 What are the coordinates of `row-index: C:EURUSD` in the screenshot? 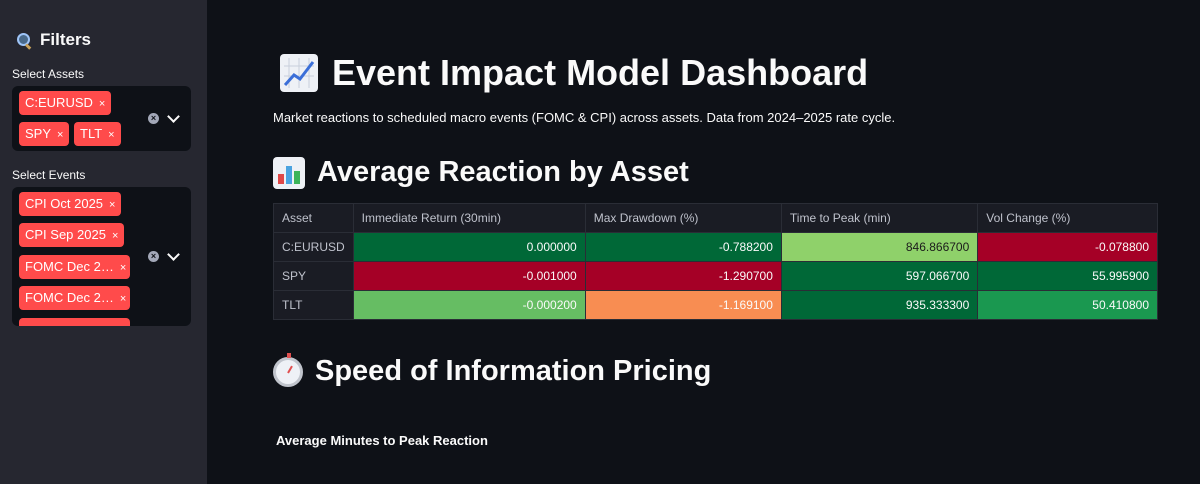 It's located at (313, 247).